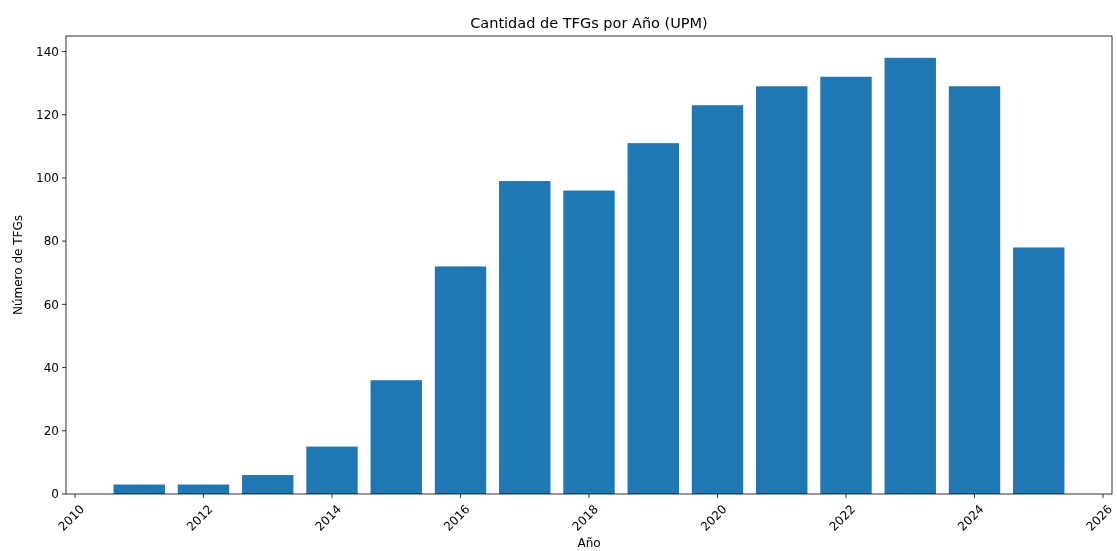 Image resolution: width=1117 pixels, height=551 pixels. I want to click on y-tick-label: 120, so click(47, 114).